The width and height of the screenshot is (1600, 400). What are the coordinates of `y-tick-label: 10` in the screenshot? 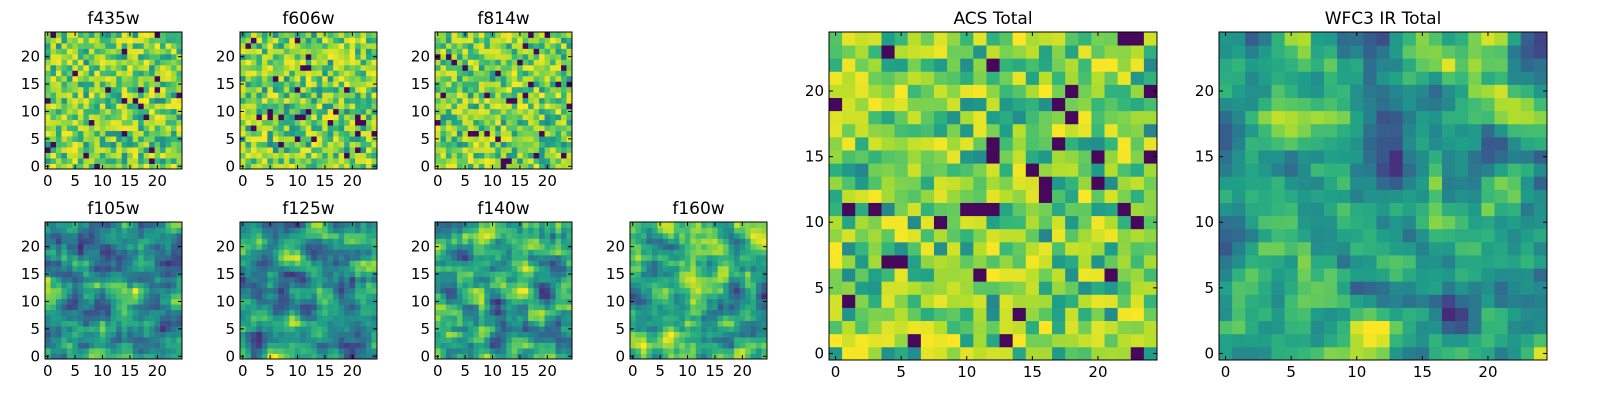 It's located at (615, 301).